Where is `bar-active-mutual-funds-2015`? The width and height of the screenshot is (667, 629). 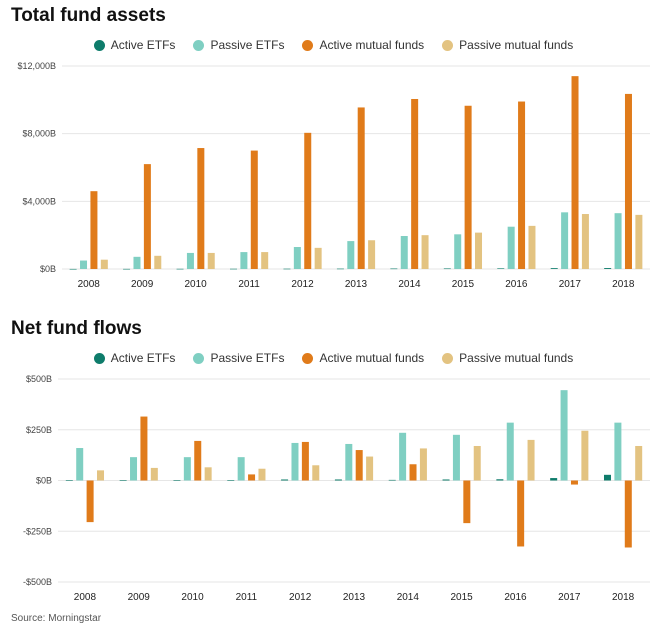 bar-active-mutual-funds-2015 is located at coordinates (467, 502).